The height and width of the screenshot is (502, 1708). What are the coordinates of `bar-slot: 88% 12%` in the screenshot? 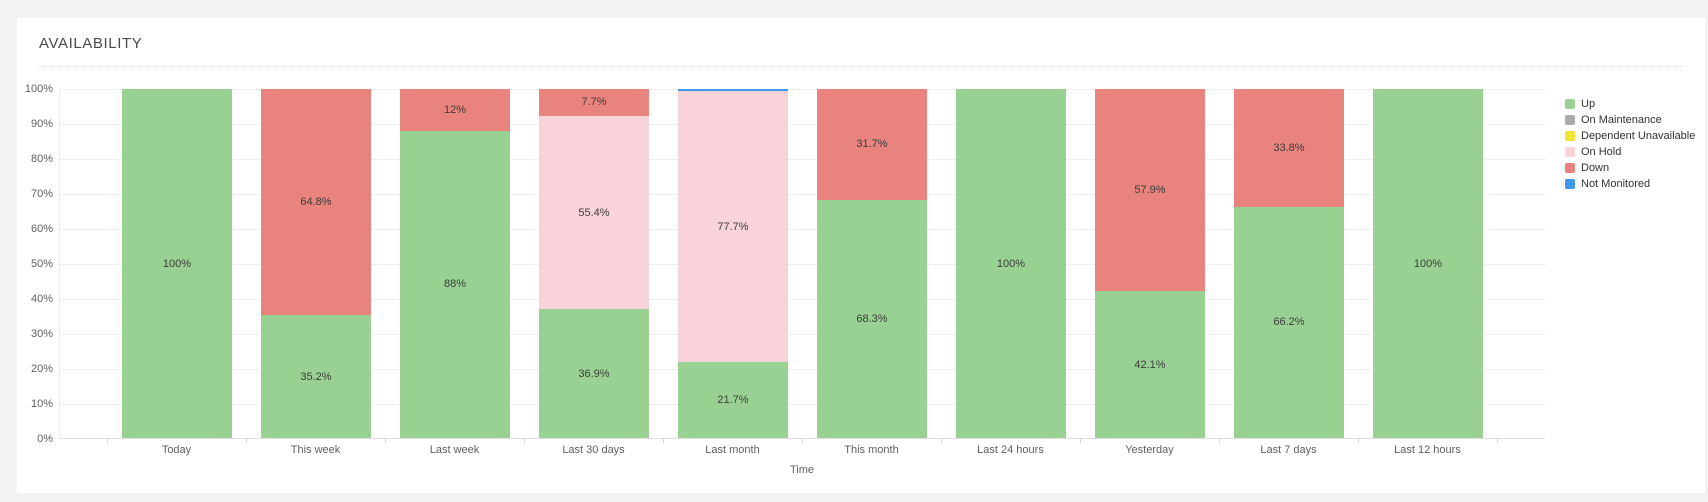 It's located at (455, 263).